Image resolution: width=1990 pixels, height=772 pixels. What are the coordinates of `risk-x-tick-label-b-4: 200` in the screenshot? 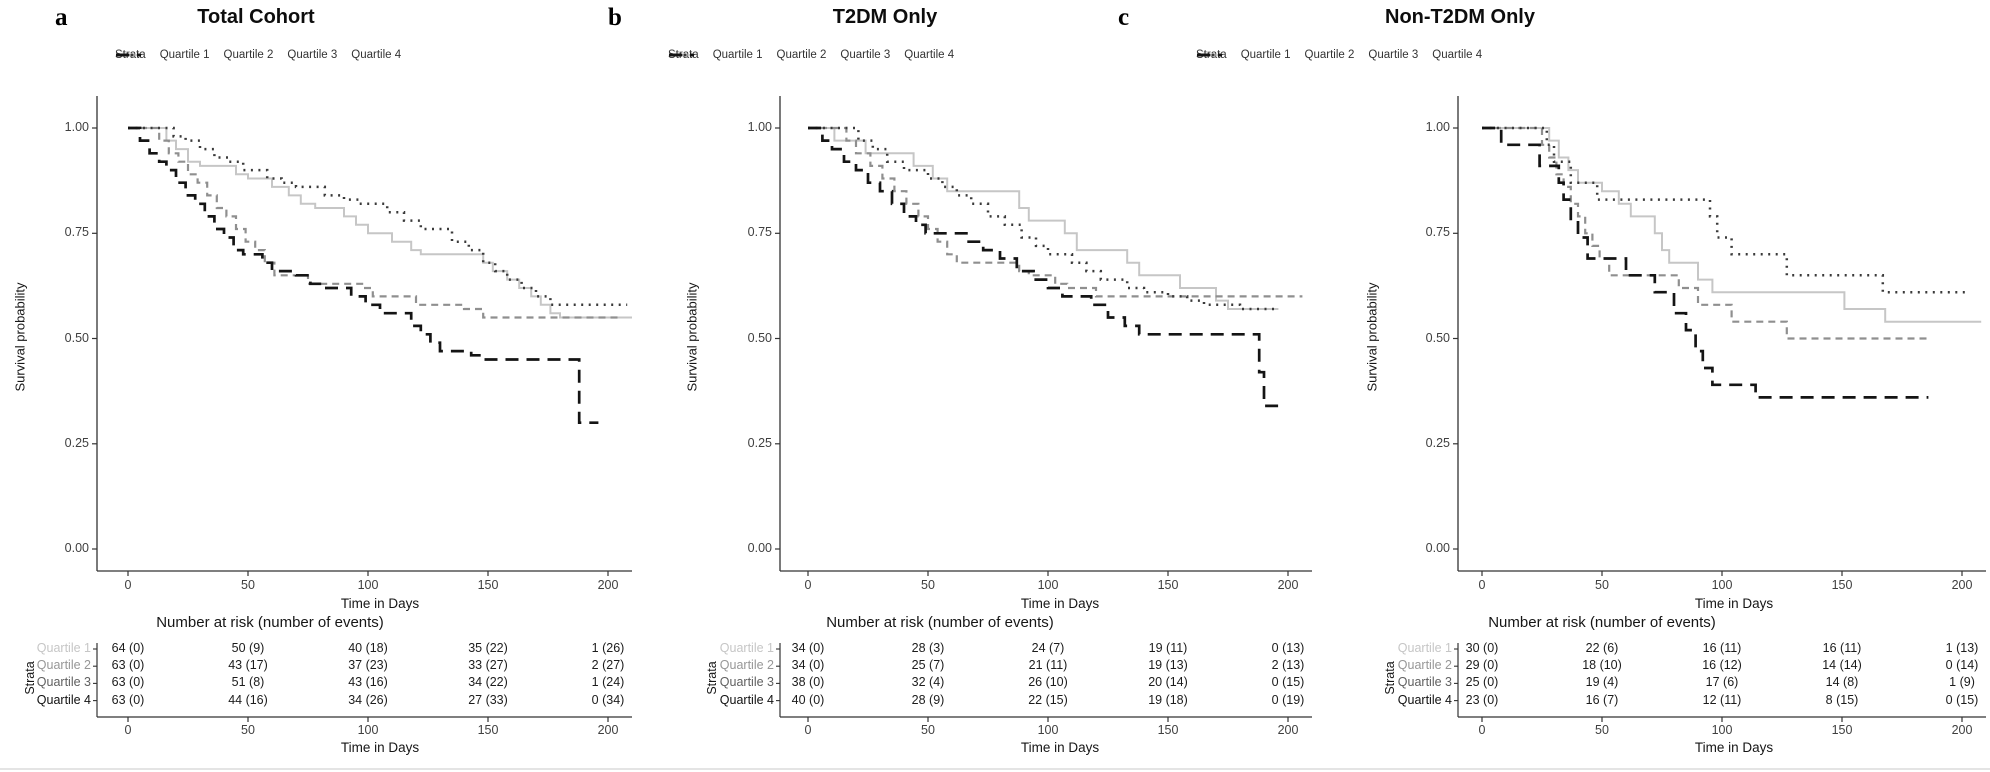 It's located at (1288, 730).